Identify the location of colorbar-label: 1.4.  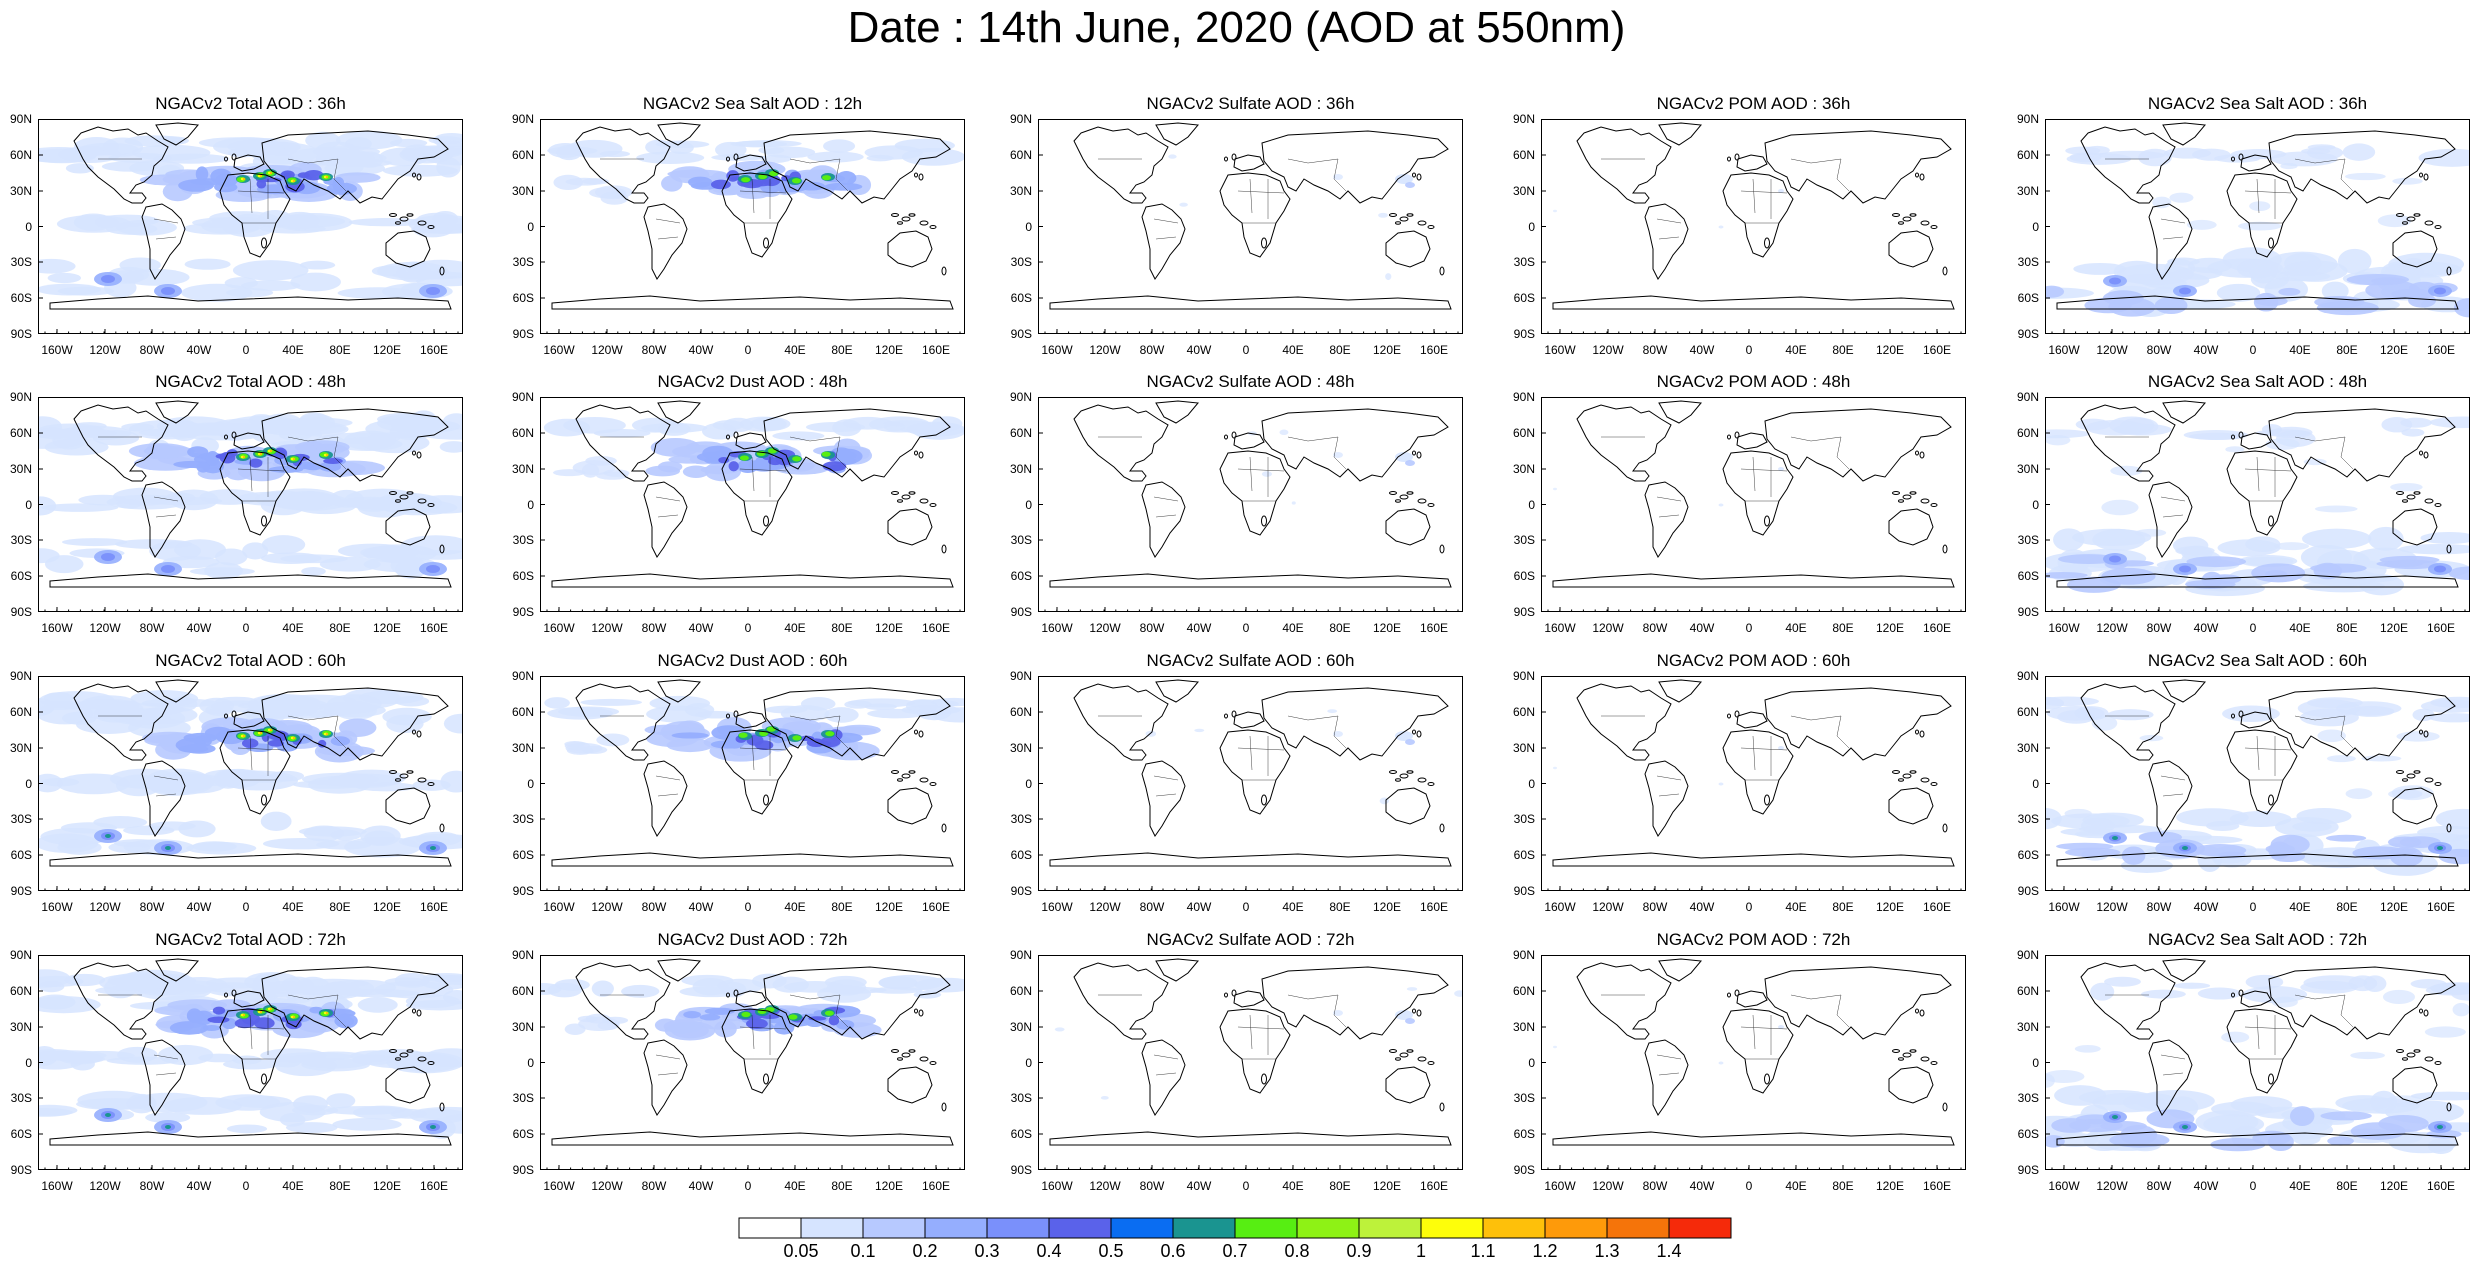
(1669, 1251).